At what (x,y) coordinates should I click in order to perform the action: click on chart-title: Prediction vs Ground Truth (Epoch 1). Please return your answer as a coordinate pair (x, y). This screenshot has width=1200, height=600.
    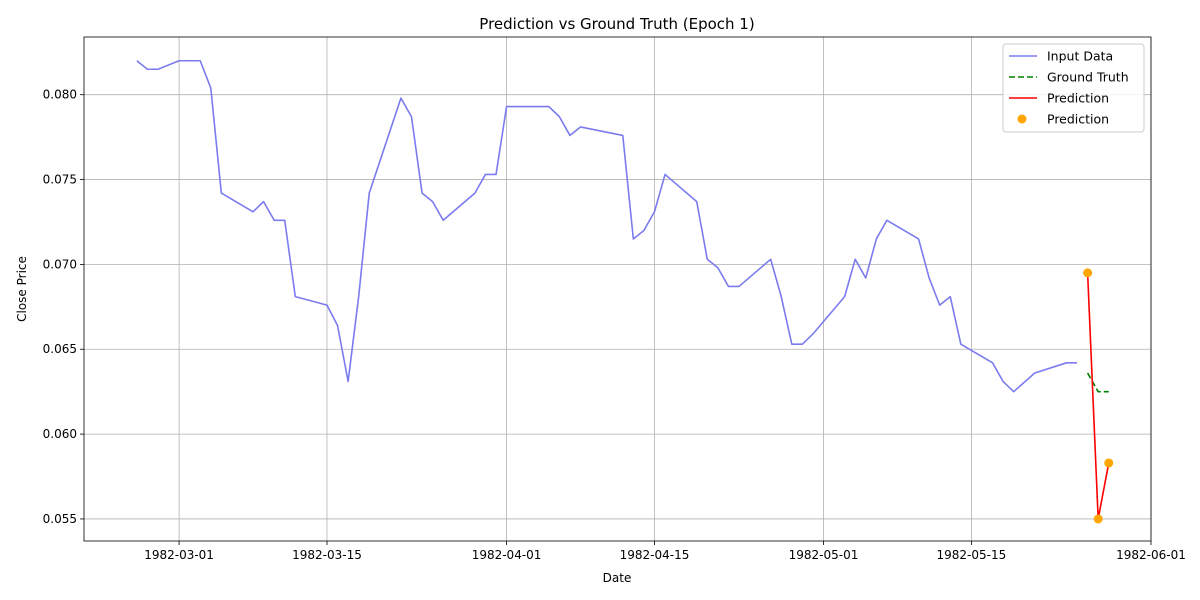
    Looking at the image, I should click on (616, 24).